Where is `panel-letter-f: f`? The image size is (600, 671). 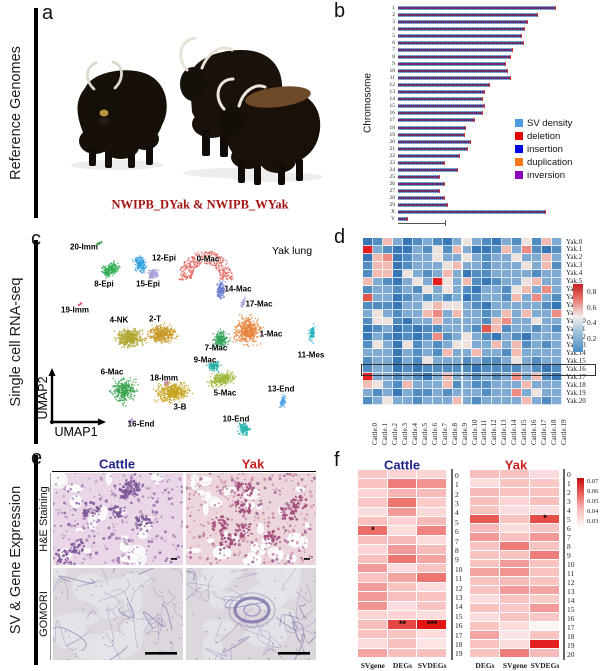
panel-letter-f: f is located at coordinates (337, 460).